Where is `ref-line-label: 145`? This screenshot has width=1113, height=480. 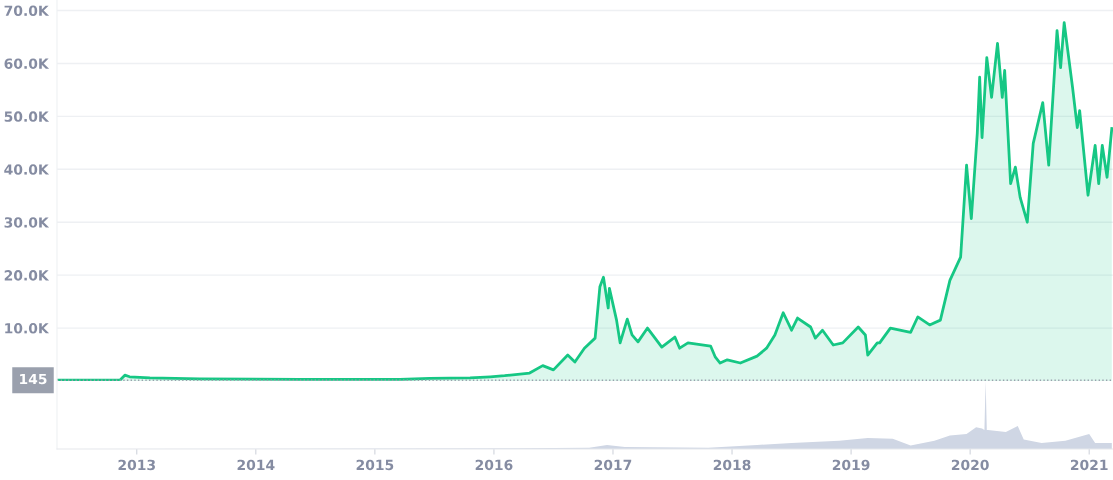
ref-line-label: 145 is located at coordinates (33, 379).